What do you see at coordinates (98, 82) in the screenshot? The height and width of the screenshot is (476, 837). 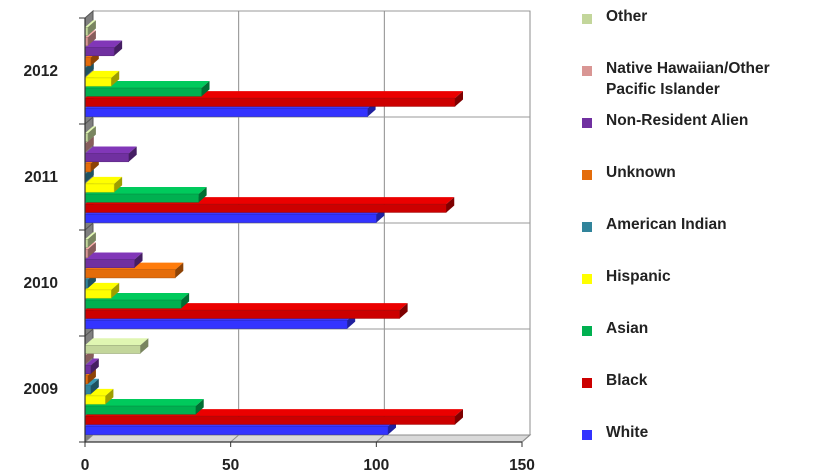 I see `bar-hispanic-2012` at bounding box center [98, 82].